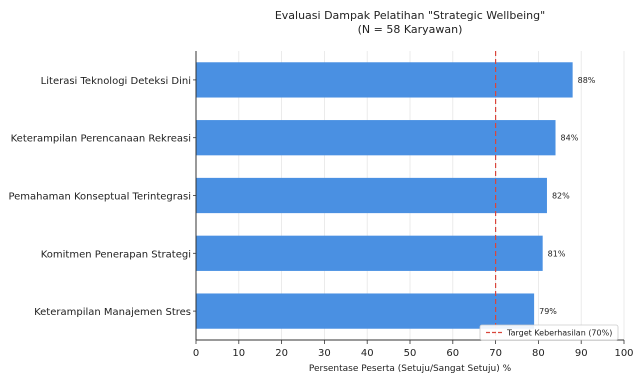 The height and width of the screenshot is (375, 634). I want to click on data-label: 79%, so click(548, 311).